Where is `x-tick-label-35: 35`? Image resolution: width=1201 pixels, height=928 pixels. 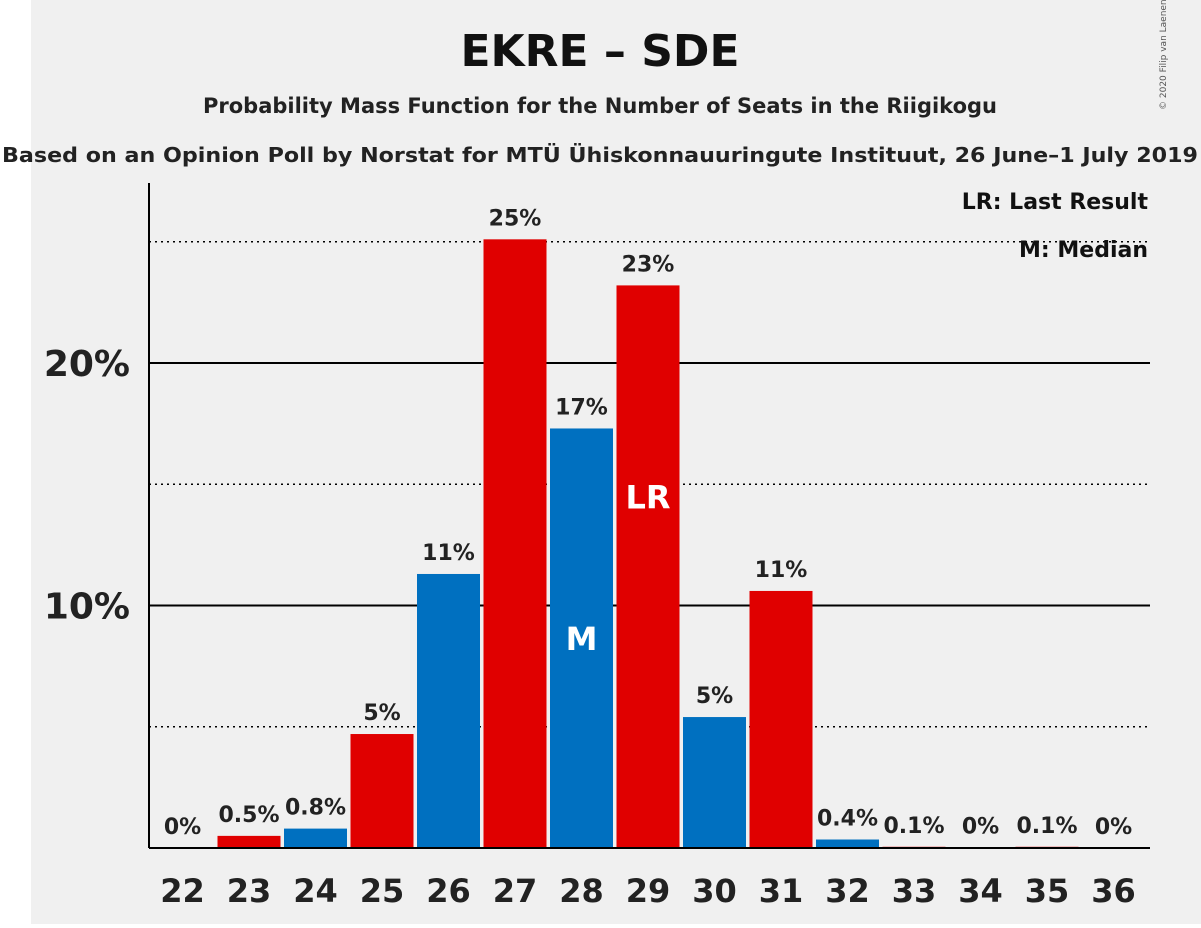 x-tick-label-35: 35 is located at coordinates (1047, 891).